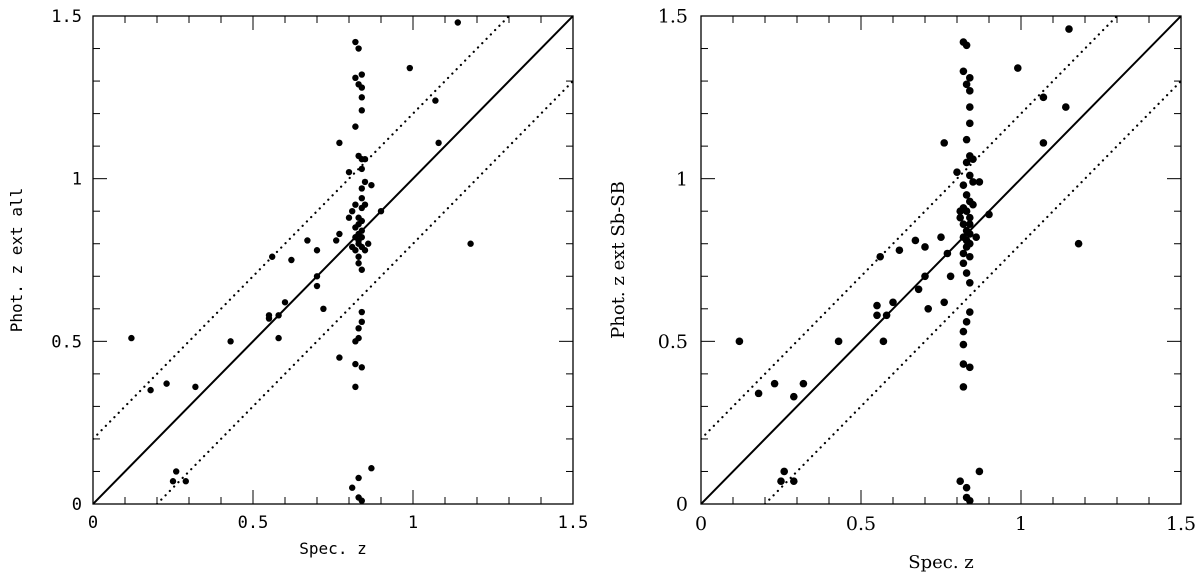  I want to click on y-tick-label: 0.5, so click(673, 342).